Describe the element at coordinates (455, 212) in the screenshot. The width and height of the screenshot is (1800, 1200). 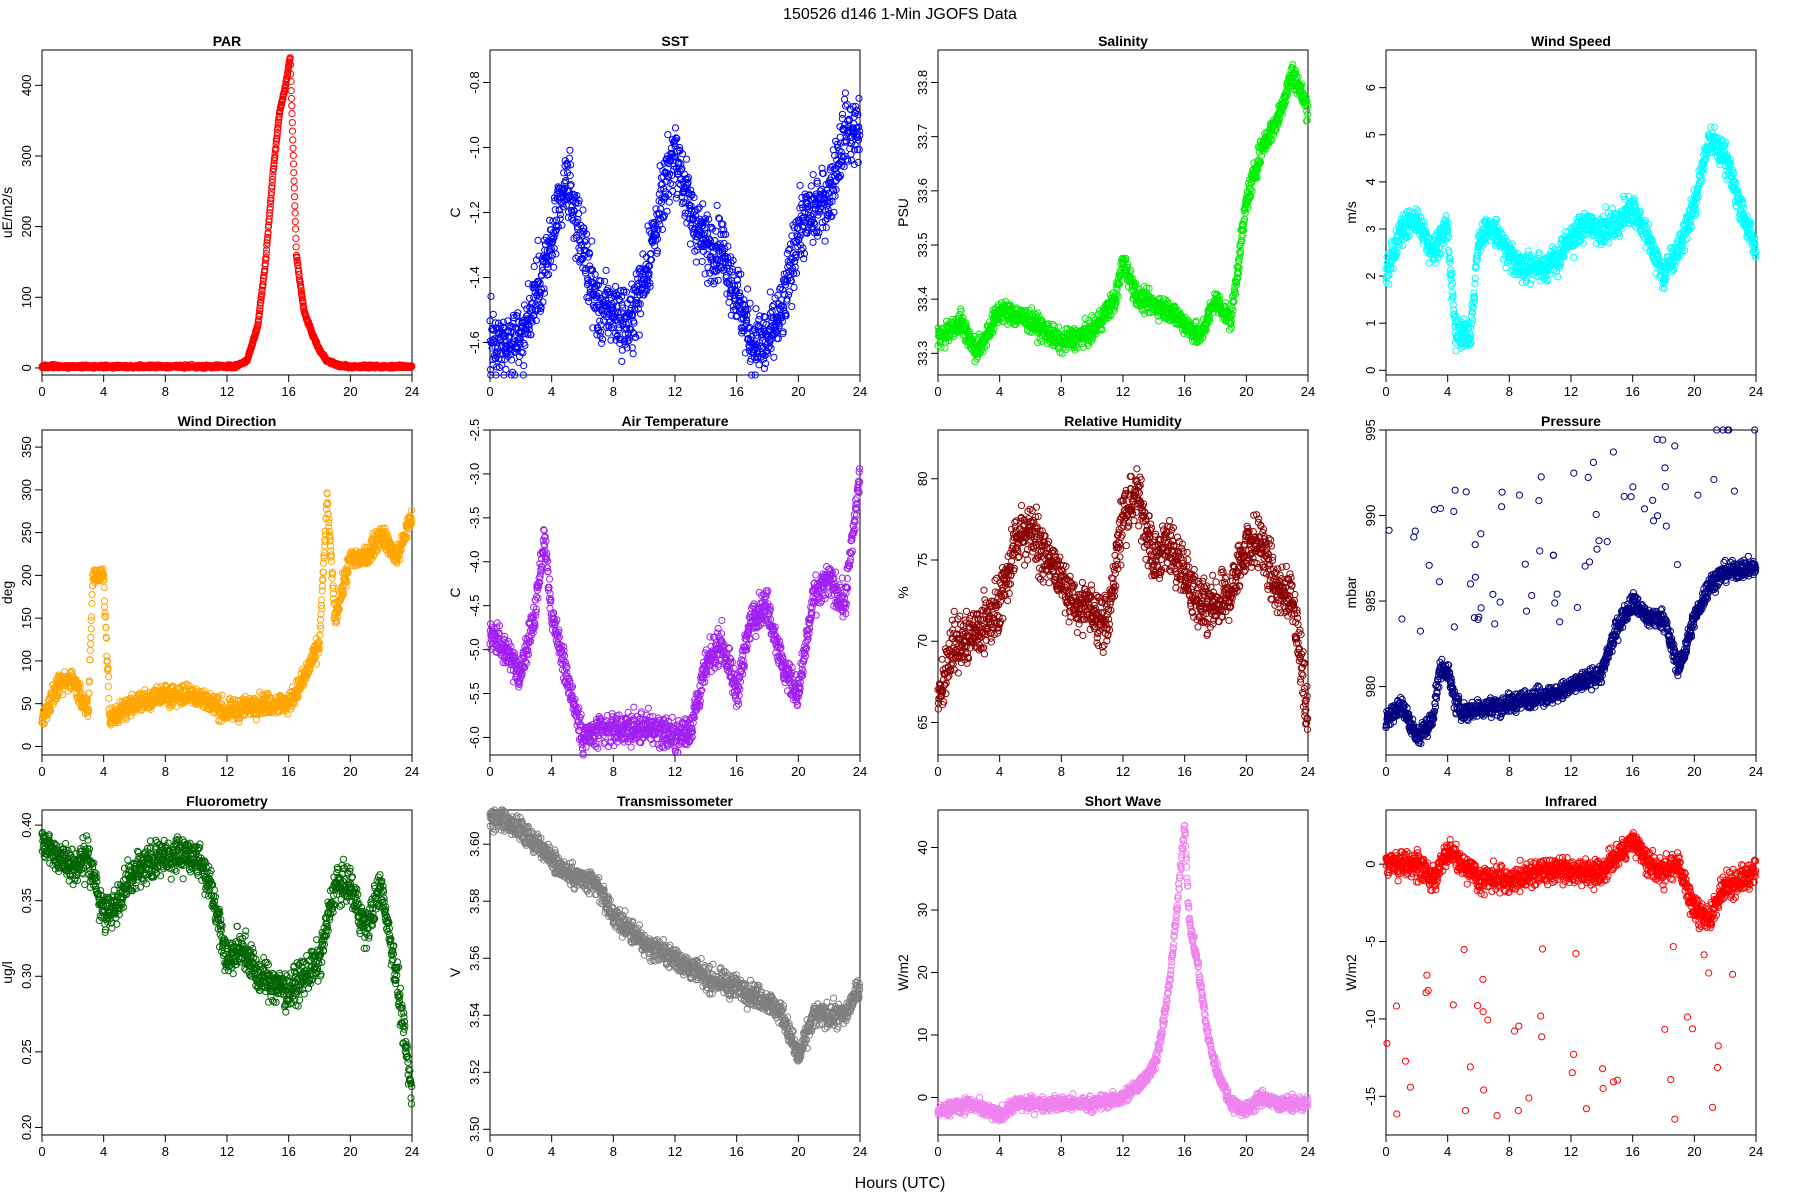
I see `y-axis-label: C` at that location.